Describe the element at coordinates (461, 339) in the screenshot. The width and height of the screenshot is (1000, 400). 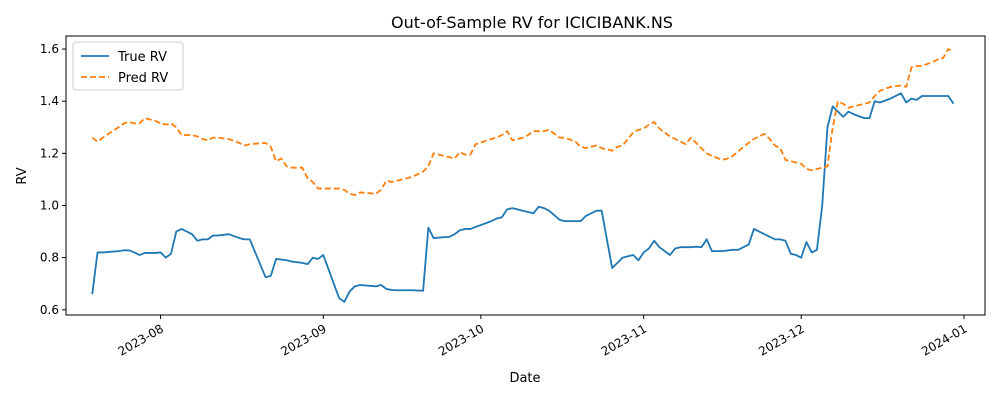
I see `x-tick-label: 2023-10` at that location.